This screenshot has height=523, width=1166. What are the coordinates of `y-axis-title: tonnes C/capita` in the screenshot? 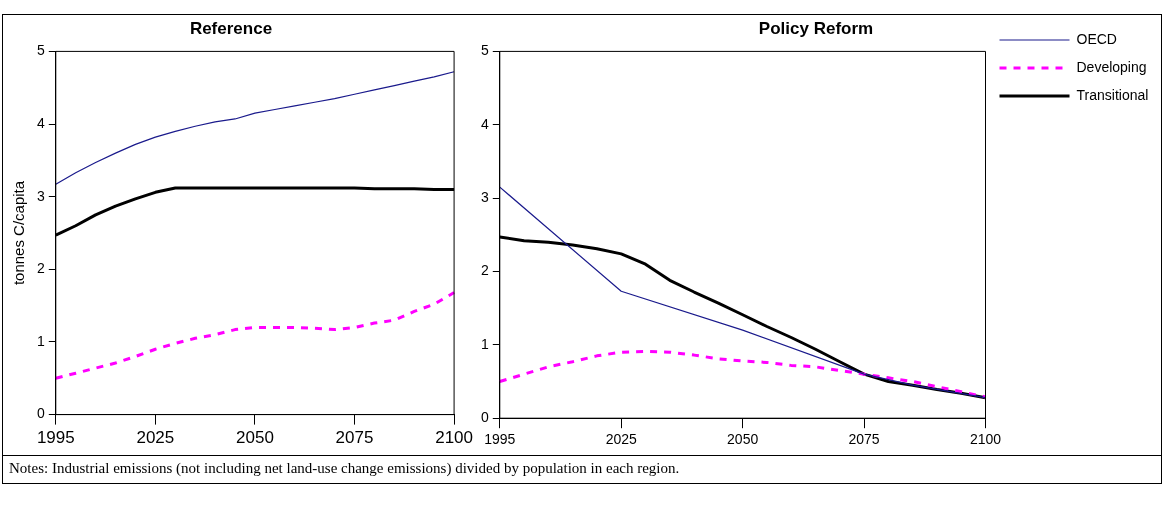 It's located at (19, 233).